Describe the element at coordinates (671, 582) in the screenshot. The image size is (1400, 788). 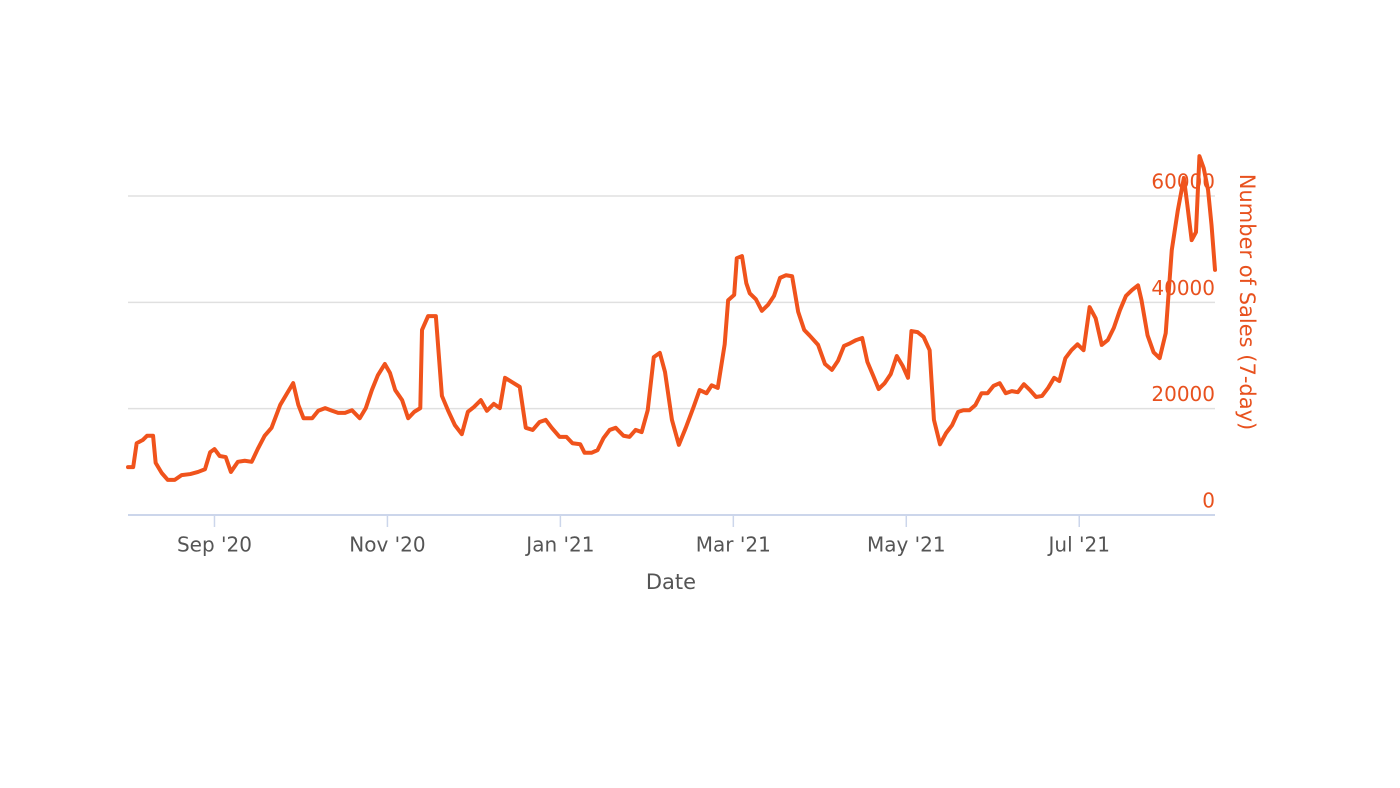
I see `x-axis-label: Date` at that location.